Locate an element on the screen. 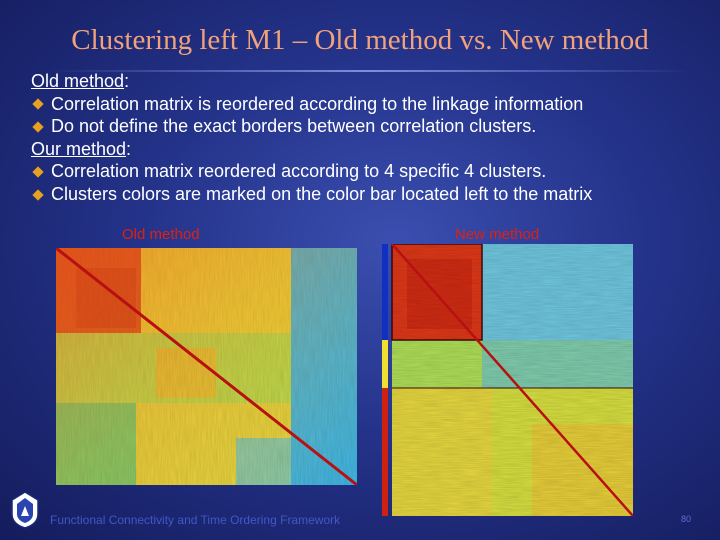  our-method-colon: : is located at coordinates (129, 148).